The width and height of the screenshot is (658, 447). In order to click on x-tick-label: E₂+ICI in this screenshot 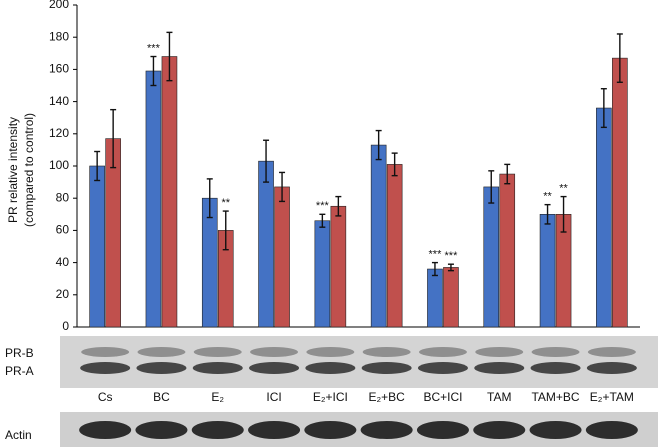, I will do `click(330, 397)`.